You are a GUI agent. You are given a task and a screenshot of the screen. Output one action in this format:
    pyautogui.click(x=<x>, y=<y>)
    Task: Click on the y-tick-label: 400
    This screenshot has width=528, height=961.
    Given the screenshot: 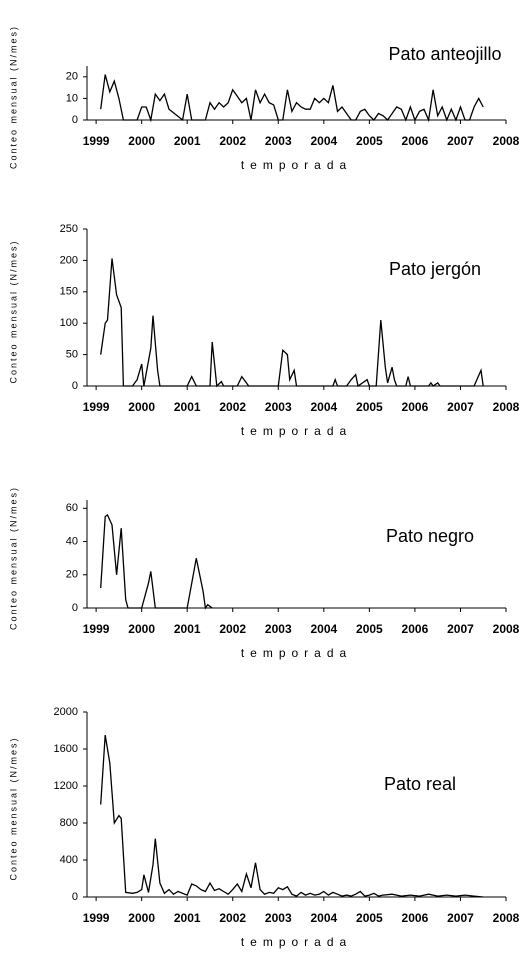 What is the action you would take?
    pyautogui.click(x=69, y=860)
    